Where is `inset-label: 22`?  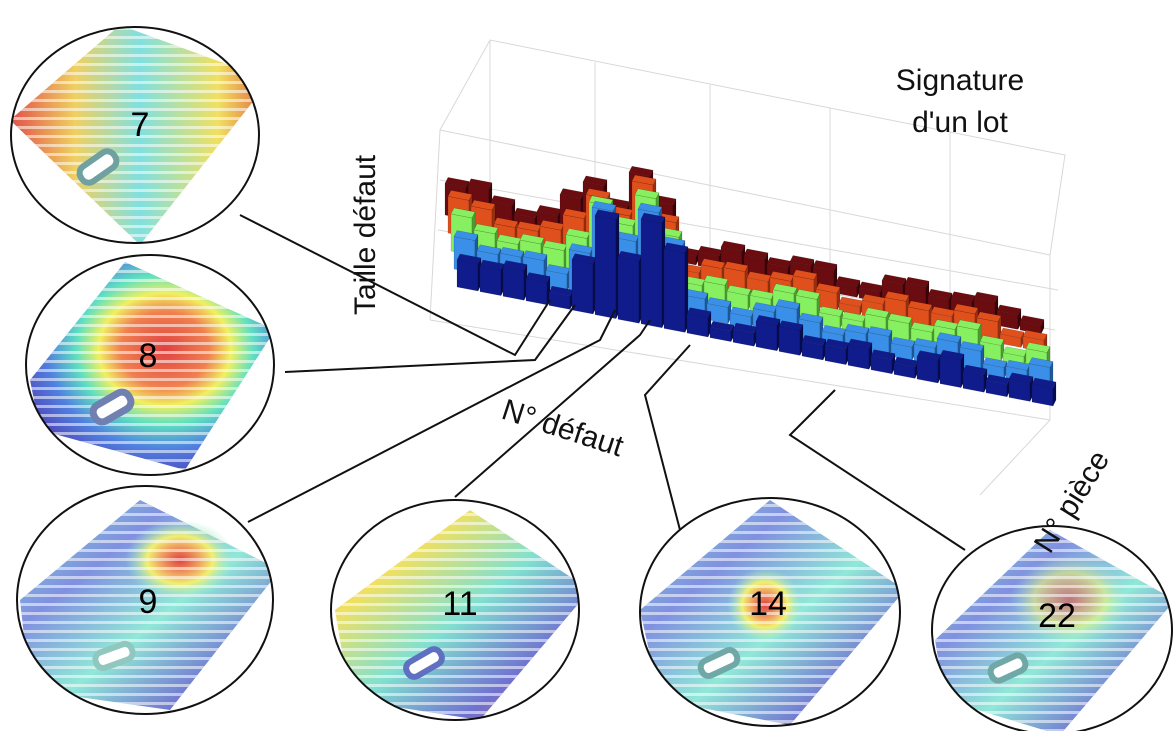 inset-label: 22 is located at coordinates (1057, 616).